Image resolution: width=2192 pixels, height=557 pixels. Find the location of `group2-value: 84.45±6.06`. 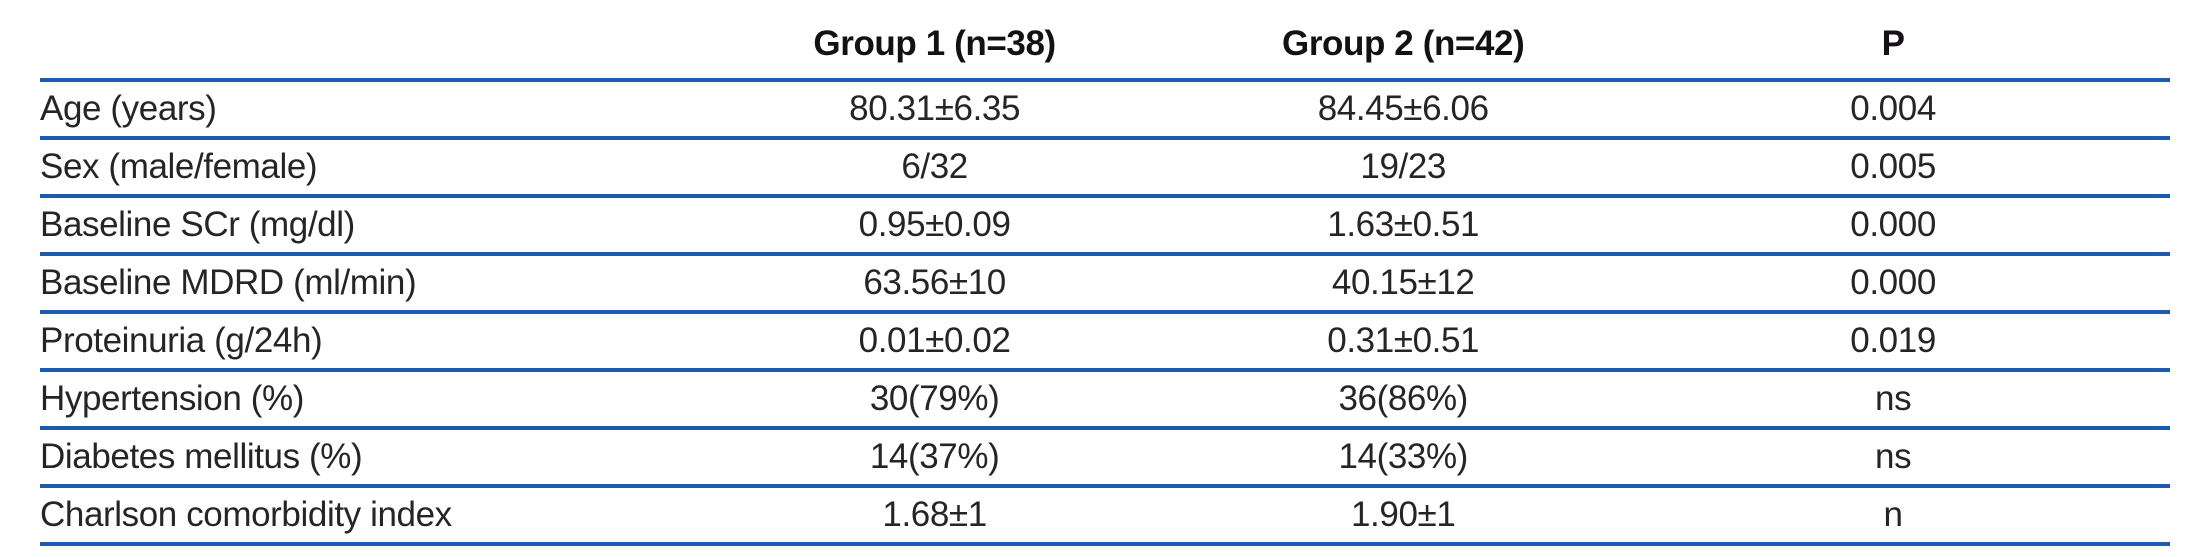

group2-value: 84.45±6.06 is located at coordinates (1403, 110).